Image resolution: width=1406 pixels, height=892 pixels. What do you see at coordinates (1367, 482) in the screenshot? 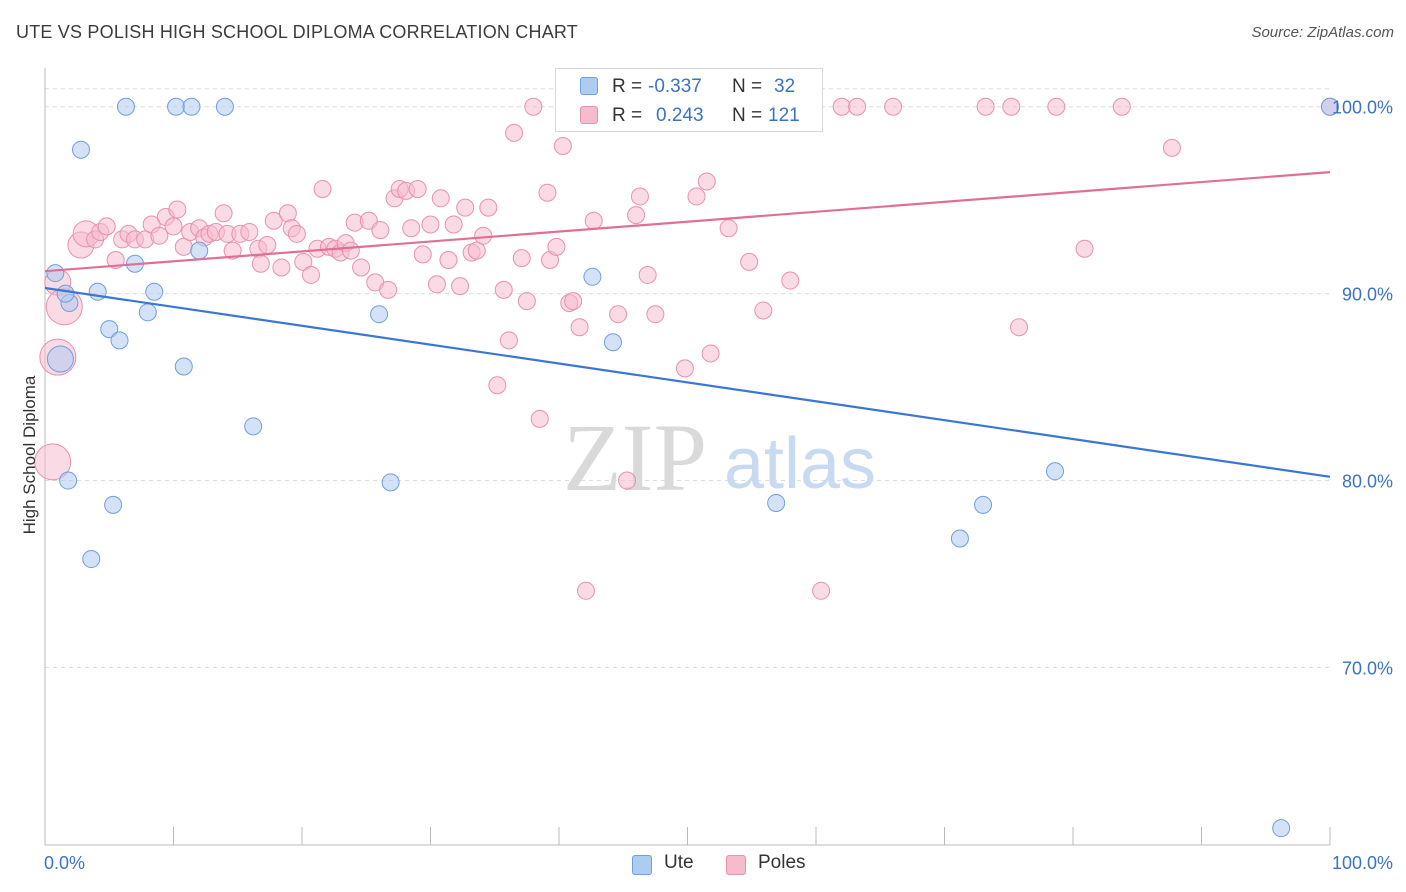
I see `y-tick-label: 80.0%` at bounding box center [1367, 482].